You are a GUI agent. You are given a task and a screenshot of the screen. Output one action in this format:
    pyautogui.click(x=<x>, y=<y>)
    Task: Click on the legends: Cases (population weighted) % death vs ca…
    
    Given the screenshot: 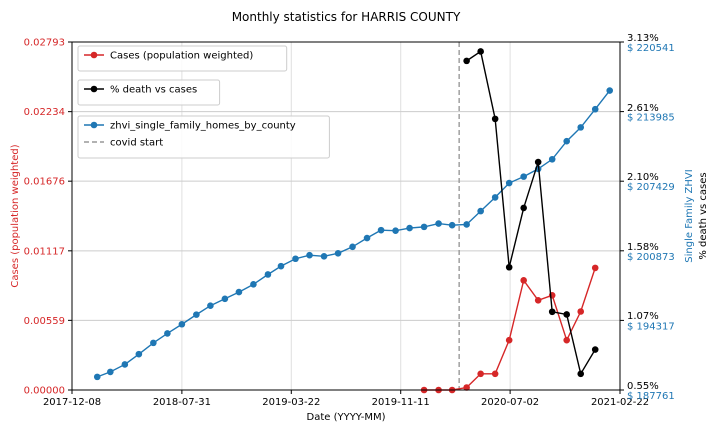 What is the action you would take?
    pyautogui.click(x=203, y=102)
    